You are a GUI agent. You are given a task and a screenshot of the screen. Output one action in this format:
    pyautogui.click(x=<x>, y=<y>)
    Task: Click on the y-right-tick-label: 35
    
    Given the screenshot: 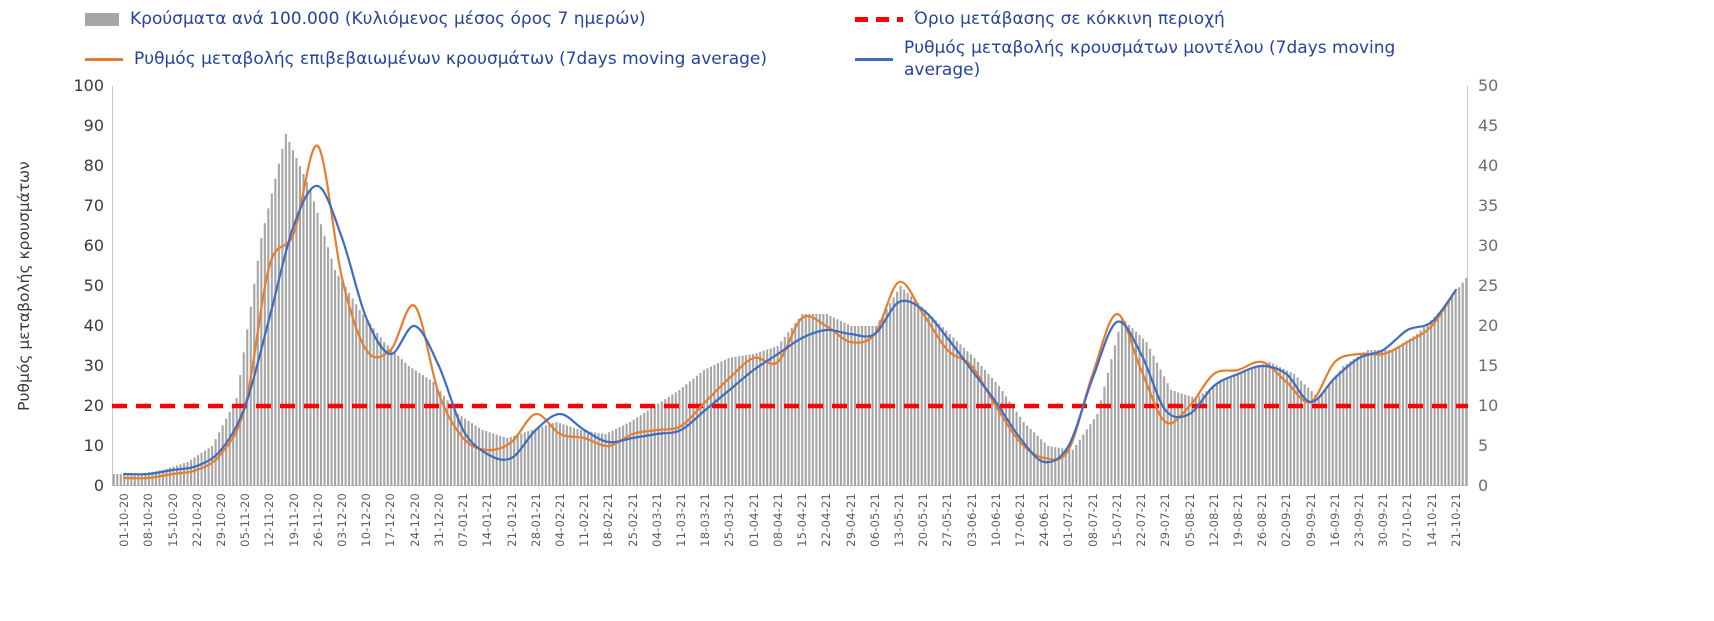 What is the action you would take?
    pyautogui.click(x=1488, y=205)
    